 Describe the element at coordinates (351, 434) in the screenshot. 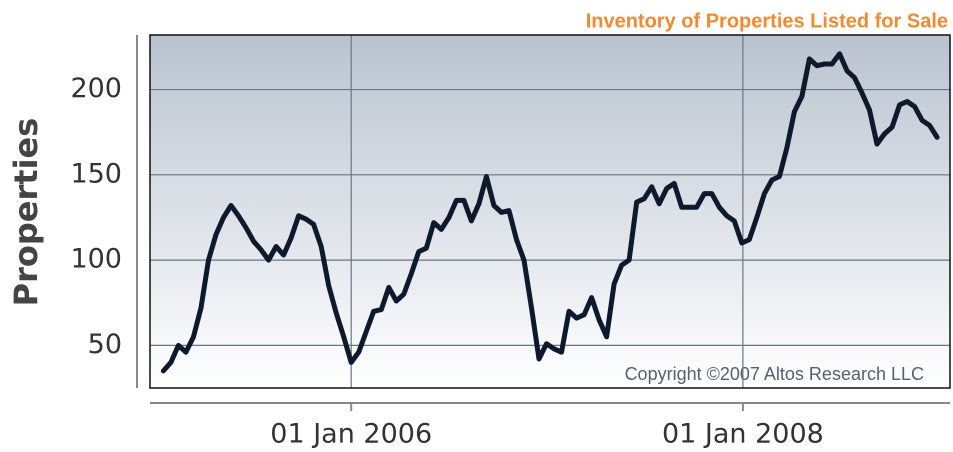

I see `x-tick-label: 01 Jan 2006` at that location.